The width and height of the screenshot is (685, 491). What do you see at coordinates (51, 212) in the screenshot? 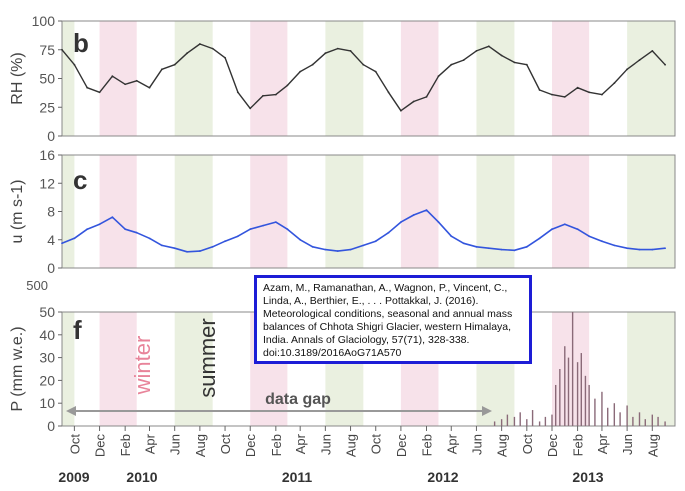
I see `y-tick-label: 8` at bounding box center [51, 212].